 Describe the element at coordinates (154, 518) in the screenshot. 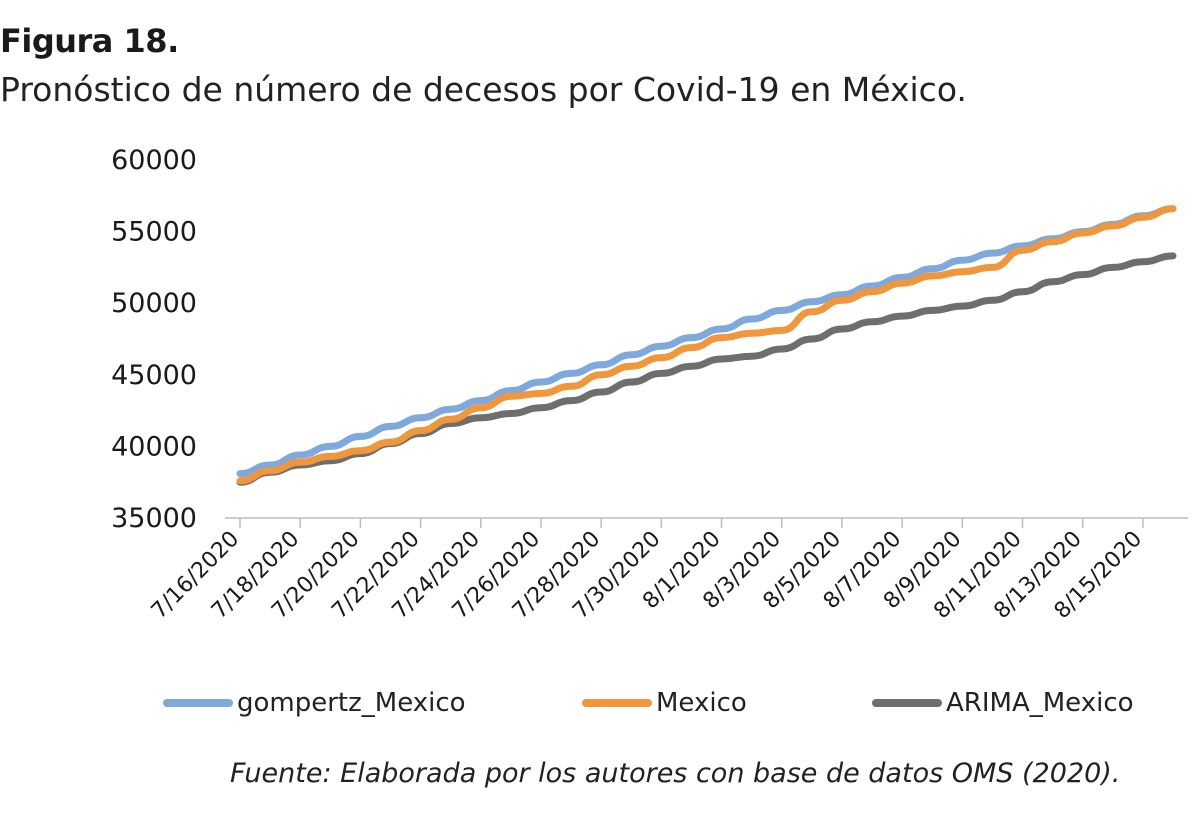

I see `y-tick-label: 35000` at that location.